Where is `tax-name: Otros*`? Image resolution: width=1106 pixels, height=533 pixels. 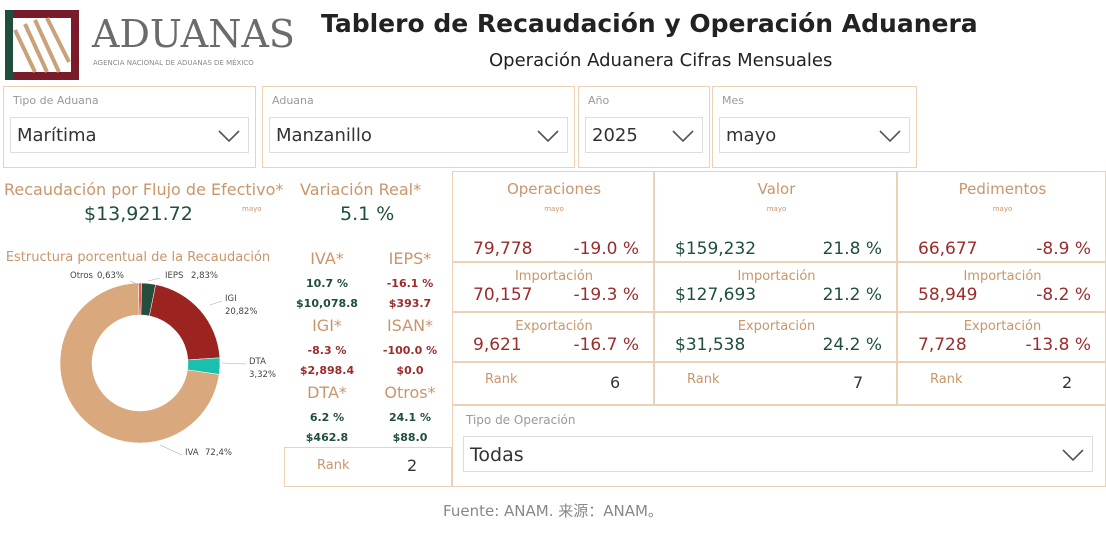 tax-name: Otros* is located at coordinates (410, 392).